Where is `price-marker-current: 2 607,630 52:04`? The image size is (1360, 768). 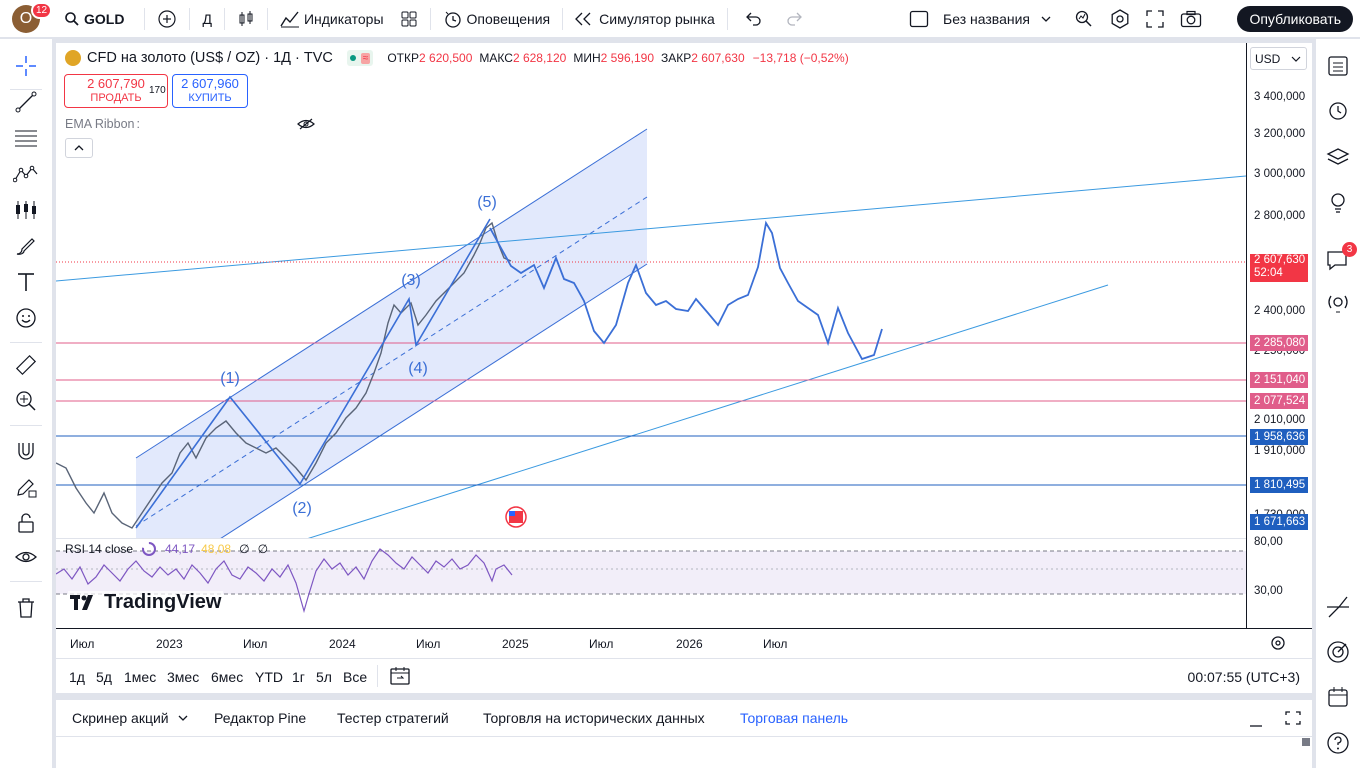 price-marker-current: 2 607,630 52:04 is located at coordinates (1279, 268).